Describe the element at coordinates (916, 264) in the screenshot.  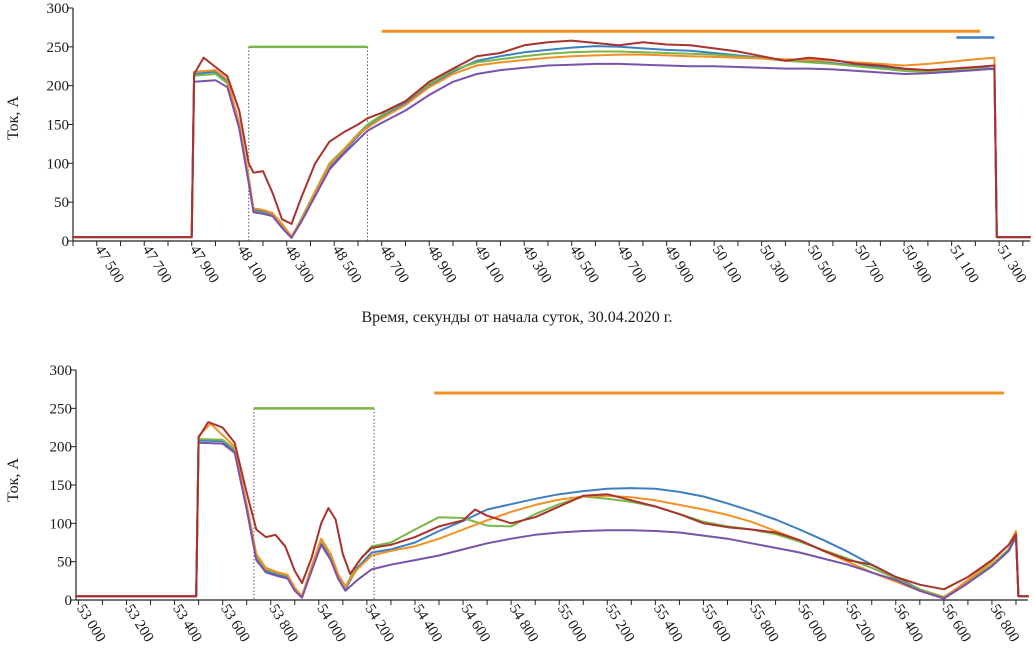
I see `x-tick-label: 50 900` at that location.